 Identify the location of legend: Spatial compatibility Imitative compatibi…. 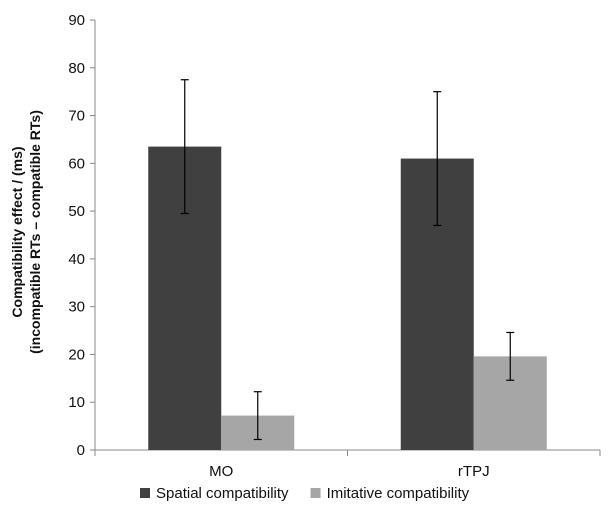
(305, 493).